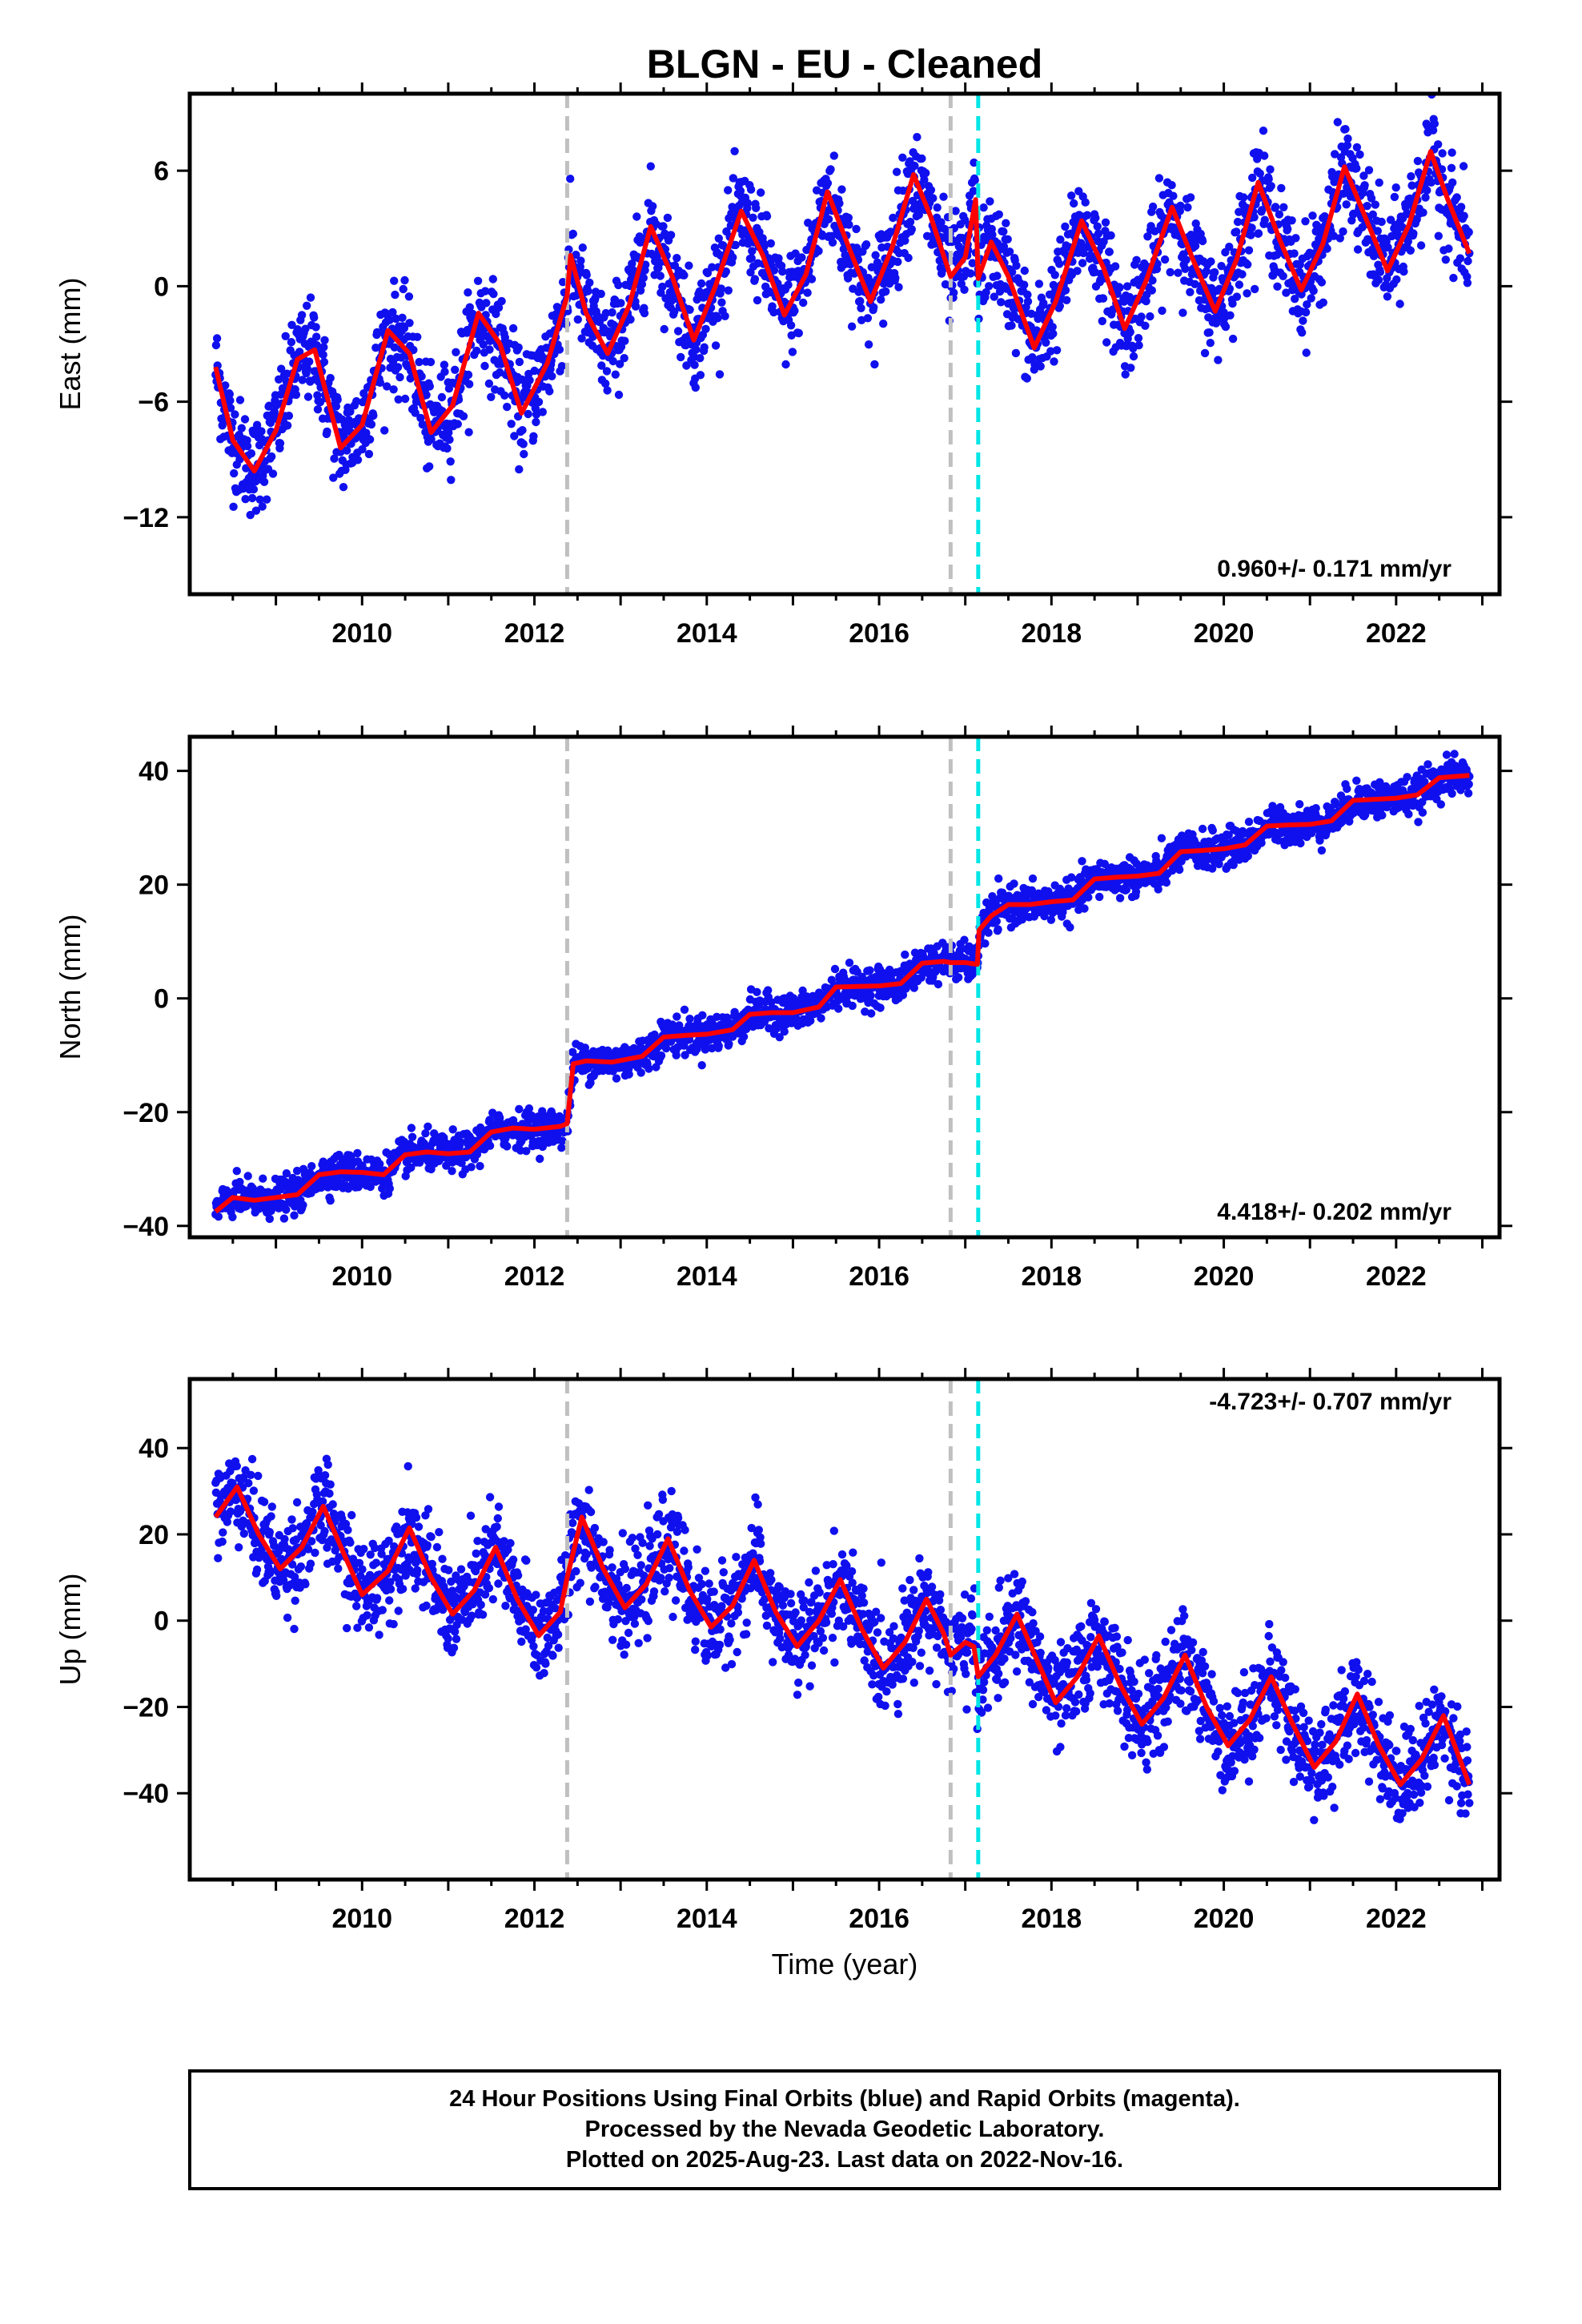 The image size is (1582, 2324). Describe the element at coordinates (154, 403) in the screenshot. I see `y-tick-label: −6` at that location.